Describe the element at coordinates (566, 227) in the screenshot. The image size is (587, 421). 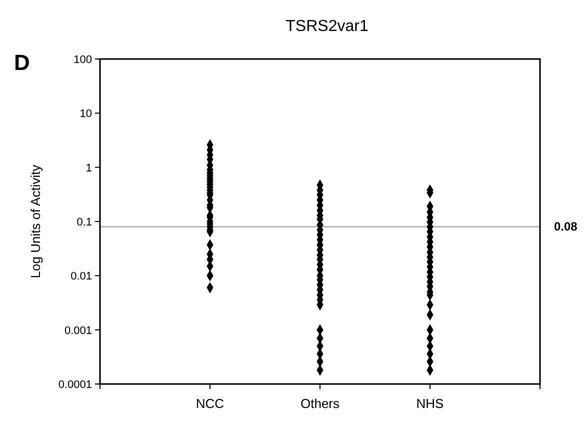
I see `ref-line-label: 0.08` at that location.